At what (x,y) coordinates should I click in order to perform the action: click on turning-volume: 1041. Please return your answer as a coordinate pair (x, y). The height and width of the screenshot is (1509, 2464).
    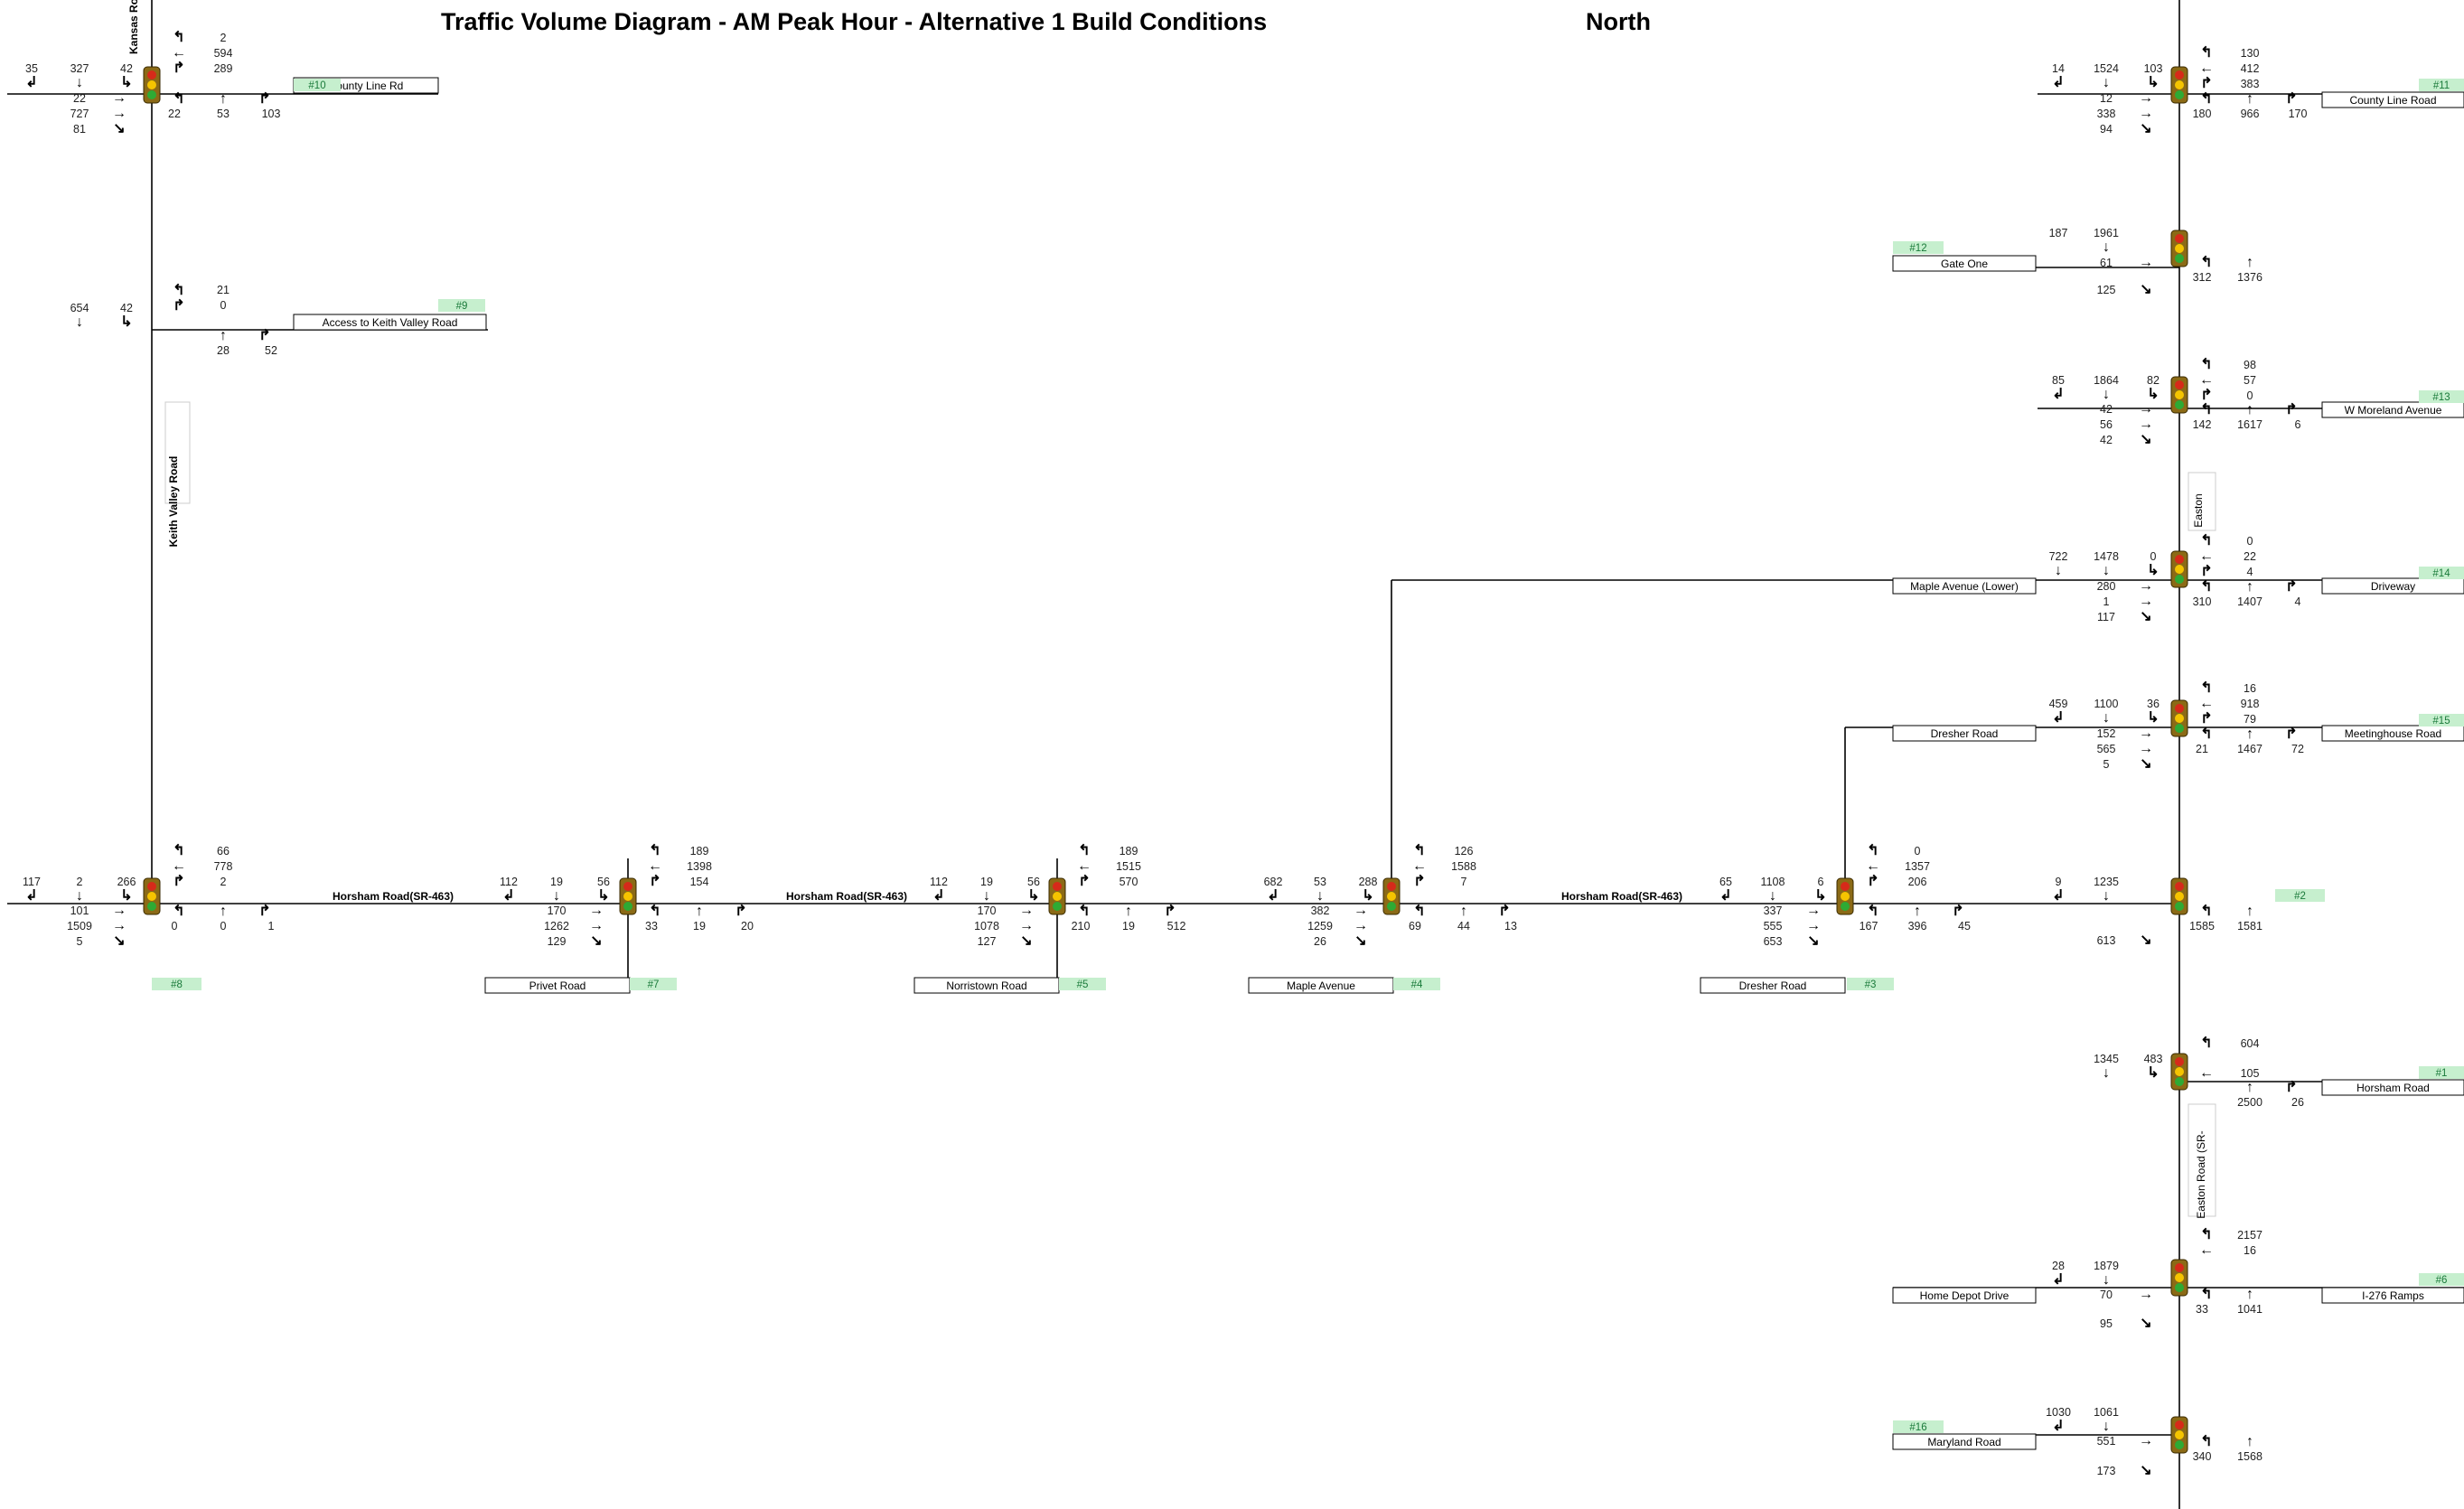
    Looking at the image, I should click on (2250, 1309).